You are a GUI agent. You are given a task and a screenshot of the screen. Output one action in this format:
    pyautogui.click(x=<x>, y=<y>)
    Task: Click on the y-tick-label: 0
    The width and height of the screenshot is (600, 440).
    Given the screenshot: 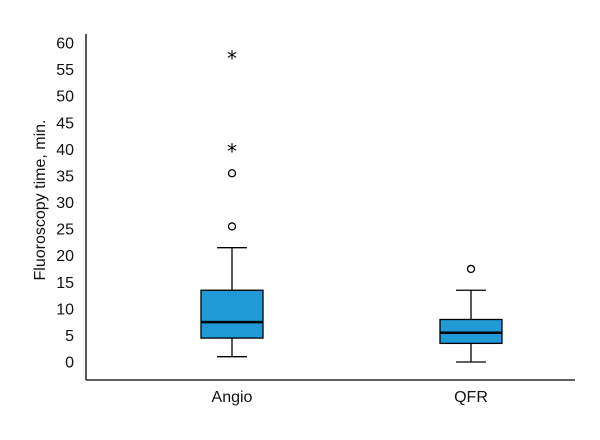 What is the action you would take?
    pyautogui.click(x=69, y=363)
    